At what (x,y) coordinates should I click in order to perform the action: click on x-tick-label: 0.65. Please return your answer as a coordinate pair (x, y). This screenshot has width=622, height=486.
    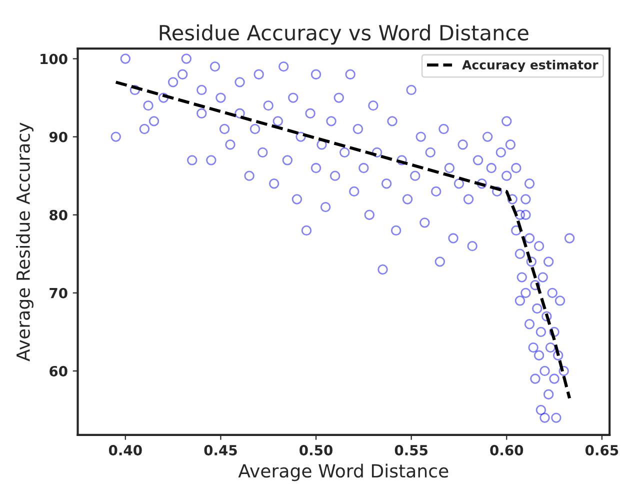
    Looking at the image, I should click on (601, 450).